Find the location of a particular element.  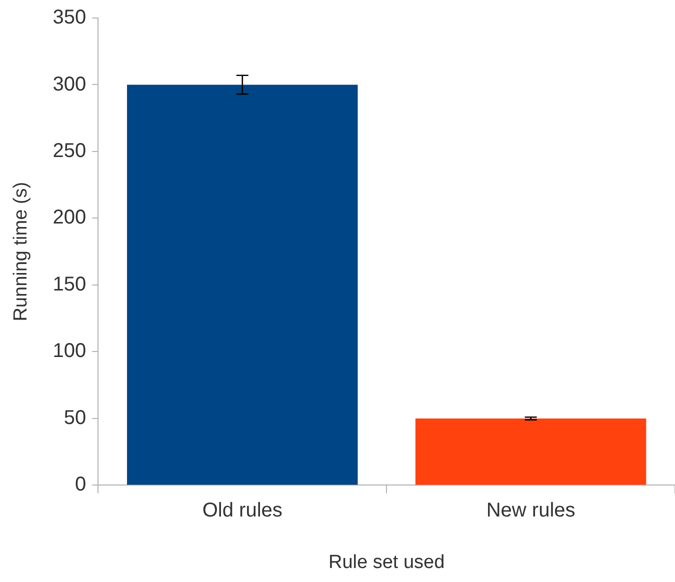

y-tick-label: 300 is located at coordinates (69, 84).